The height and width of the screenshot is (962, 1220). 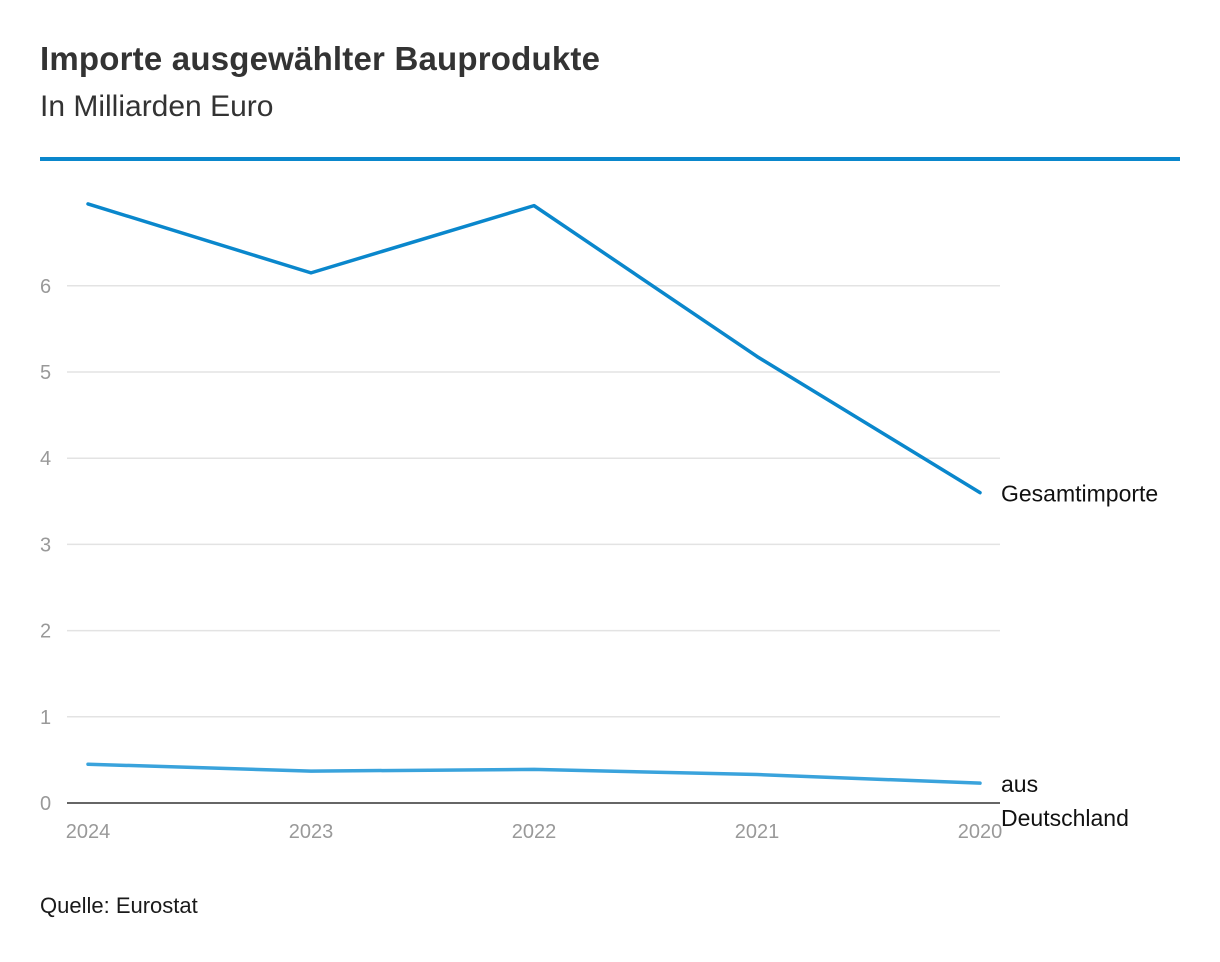 What do you see at coordinates (45, 459) in the screenshot?
I see `y-tick-label: 4` at bounding box center [45, 459].